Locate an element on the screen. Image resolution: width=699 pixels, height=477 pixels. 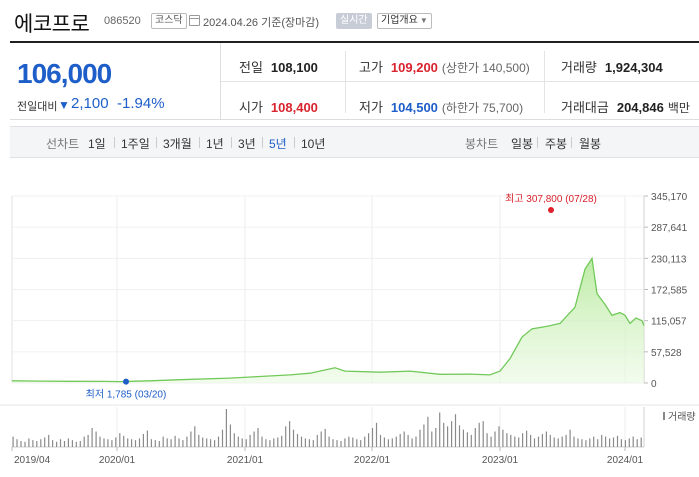
period-3m: 3개월 is located at coordinates (177, 144).